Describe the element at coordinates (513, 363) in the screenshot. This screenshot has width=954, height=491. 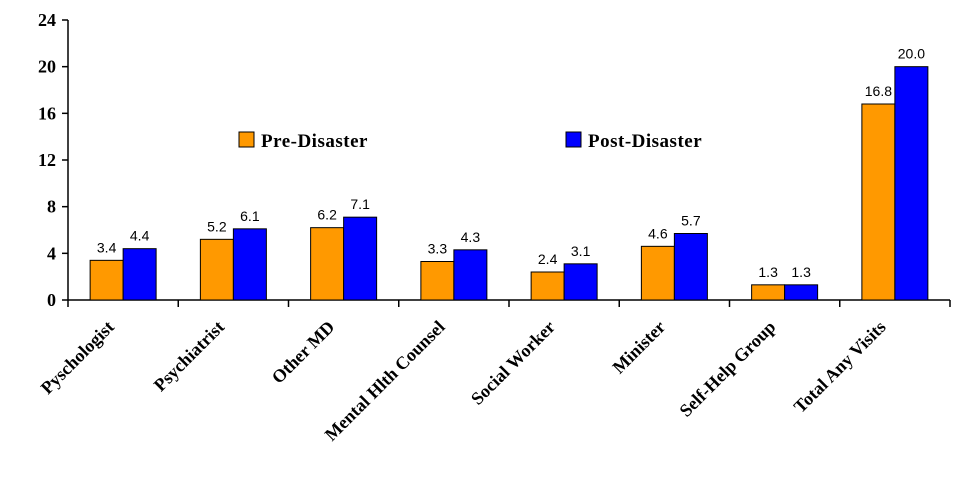
I see `category-label: Social Worker` at that location.